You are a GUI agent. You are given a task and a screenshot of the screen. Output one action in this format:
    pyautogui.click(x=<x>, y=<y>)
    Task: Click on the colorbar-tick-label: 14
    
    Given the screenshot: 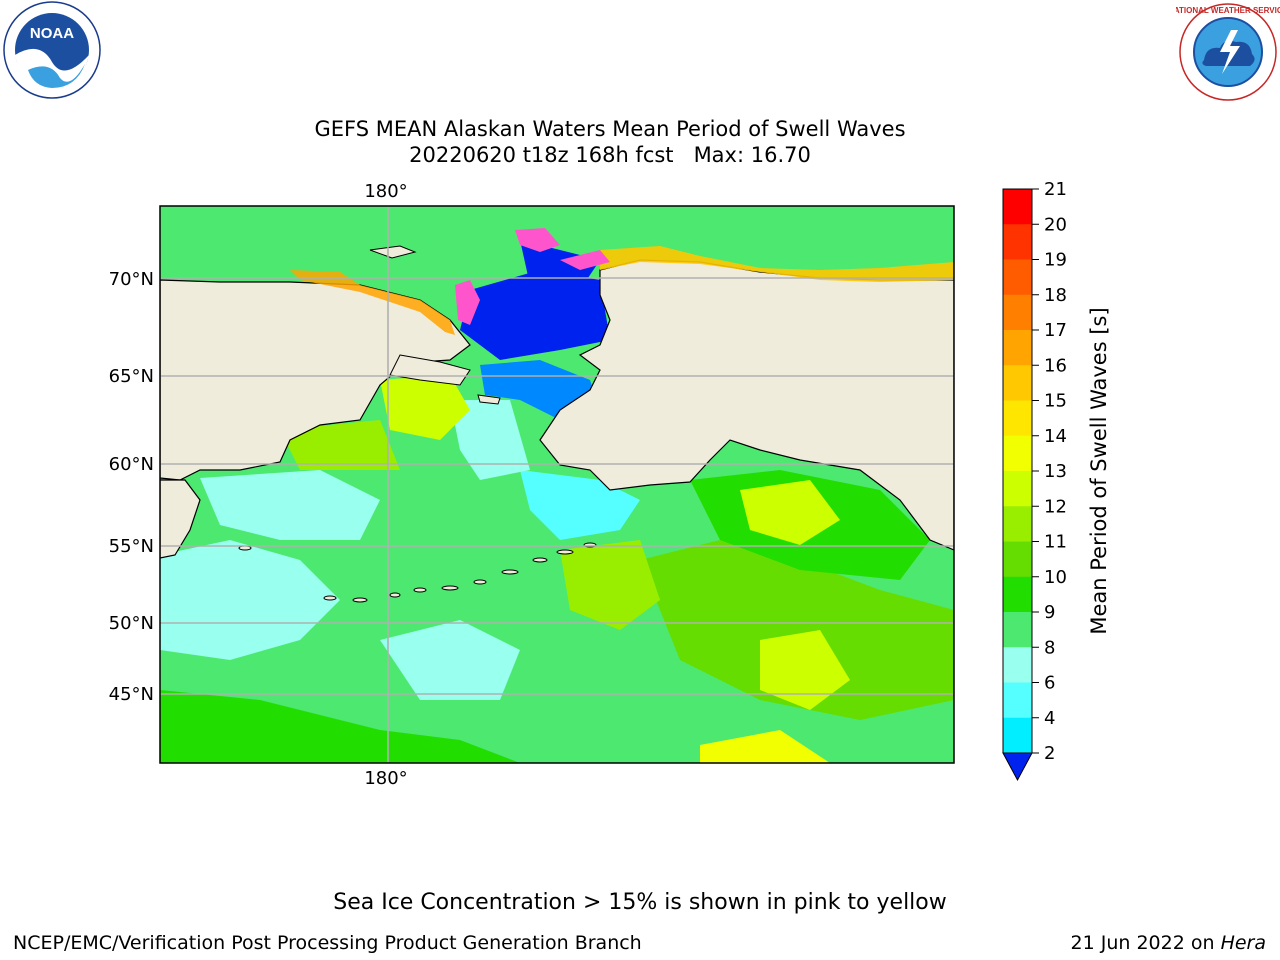 What is the action you would take?
    pyautogui.click(x=1055, y=436)
    